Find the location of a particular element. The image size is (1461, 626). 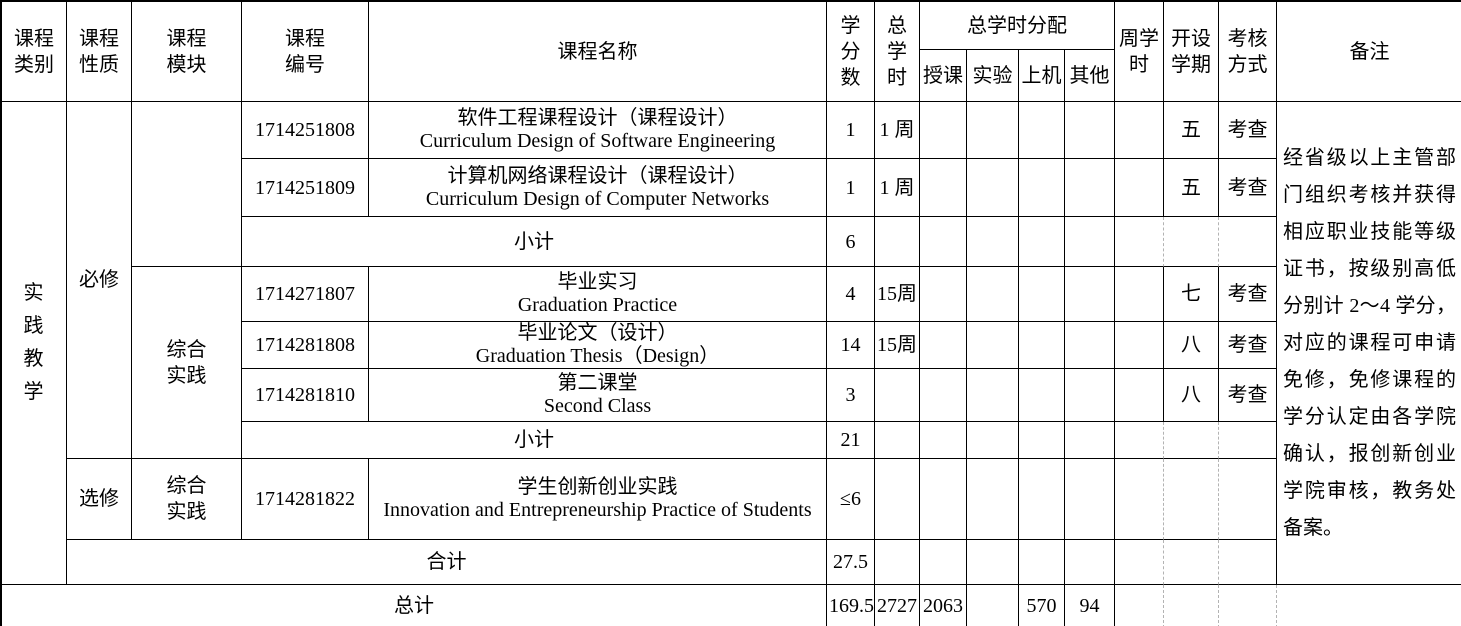

header-nature: 课程 性质 is located at coordinates (99, 52).